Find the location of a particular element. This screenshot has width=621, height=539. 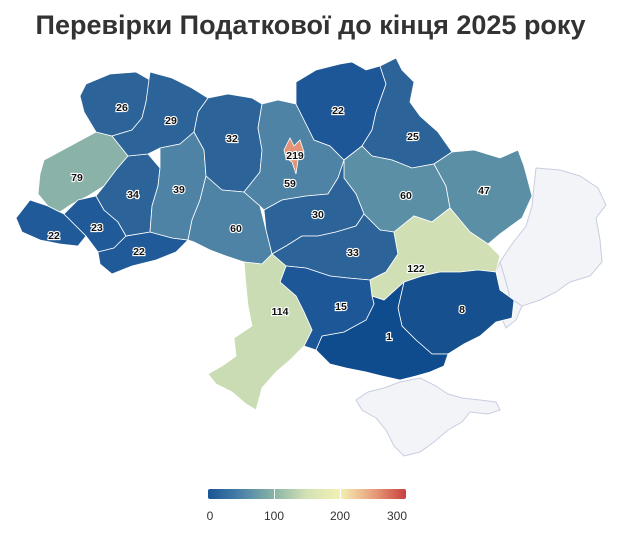

legend-tick-label: 200 is located at coordinates (340, 516).